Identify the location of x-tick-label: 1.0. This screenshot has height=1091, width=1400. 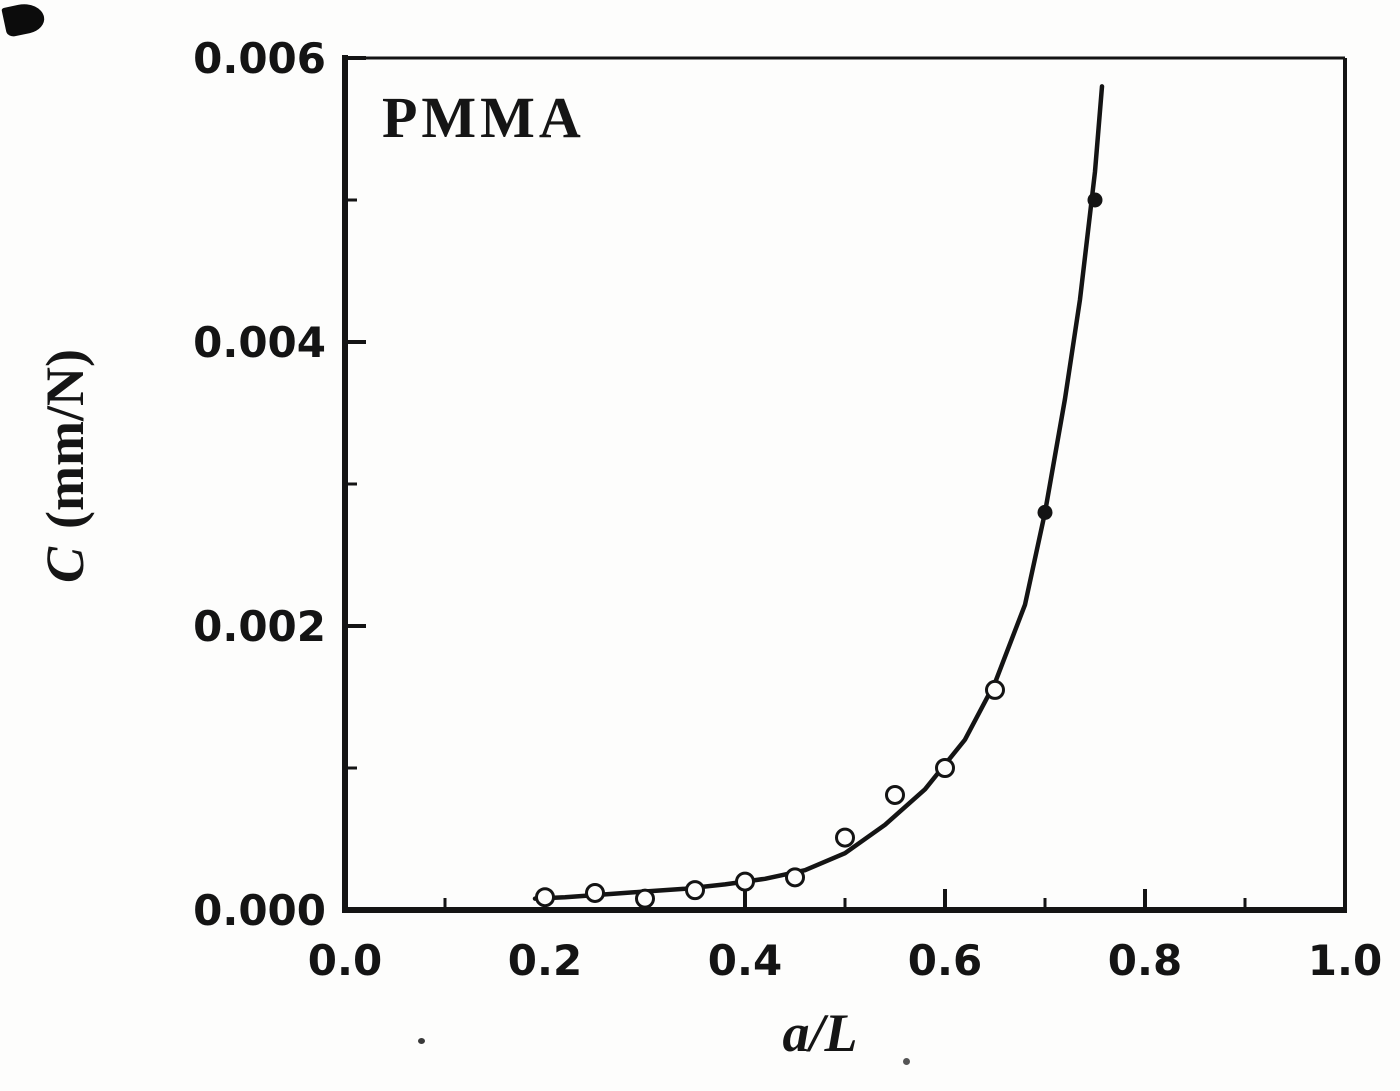
(1345, 960).